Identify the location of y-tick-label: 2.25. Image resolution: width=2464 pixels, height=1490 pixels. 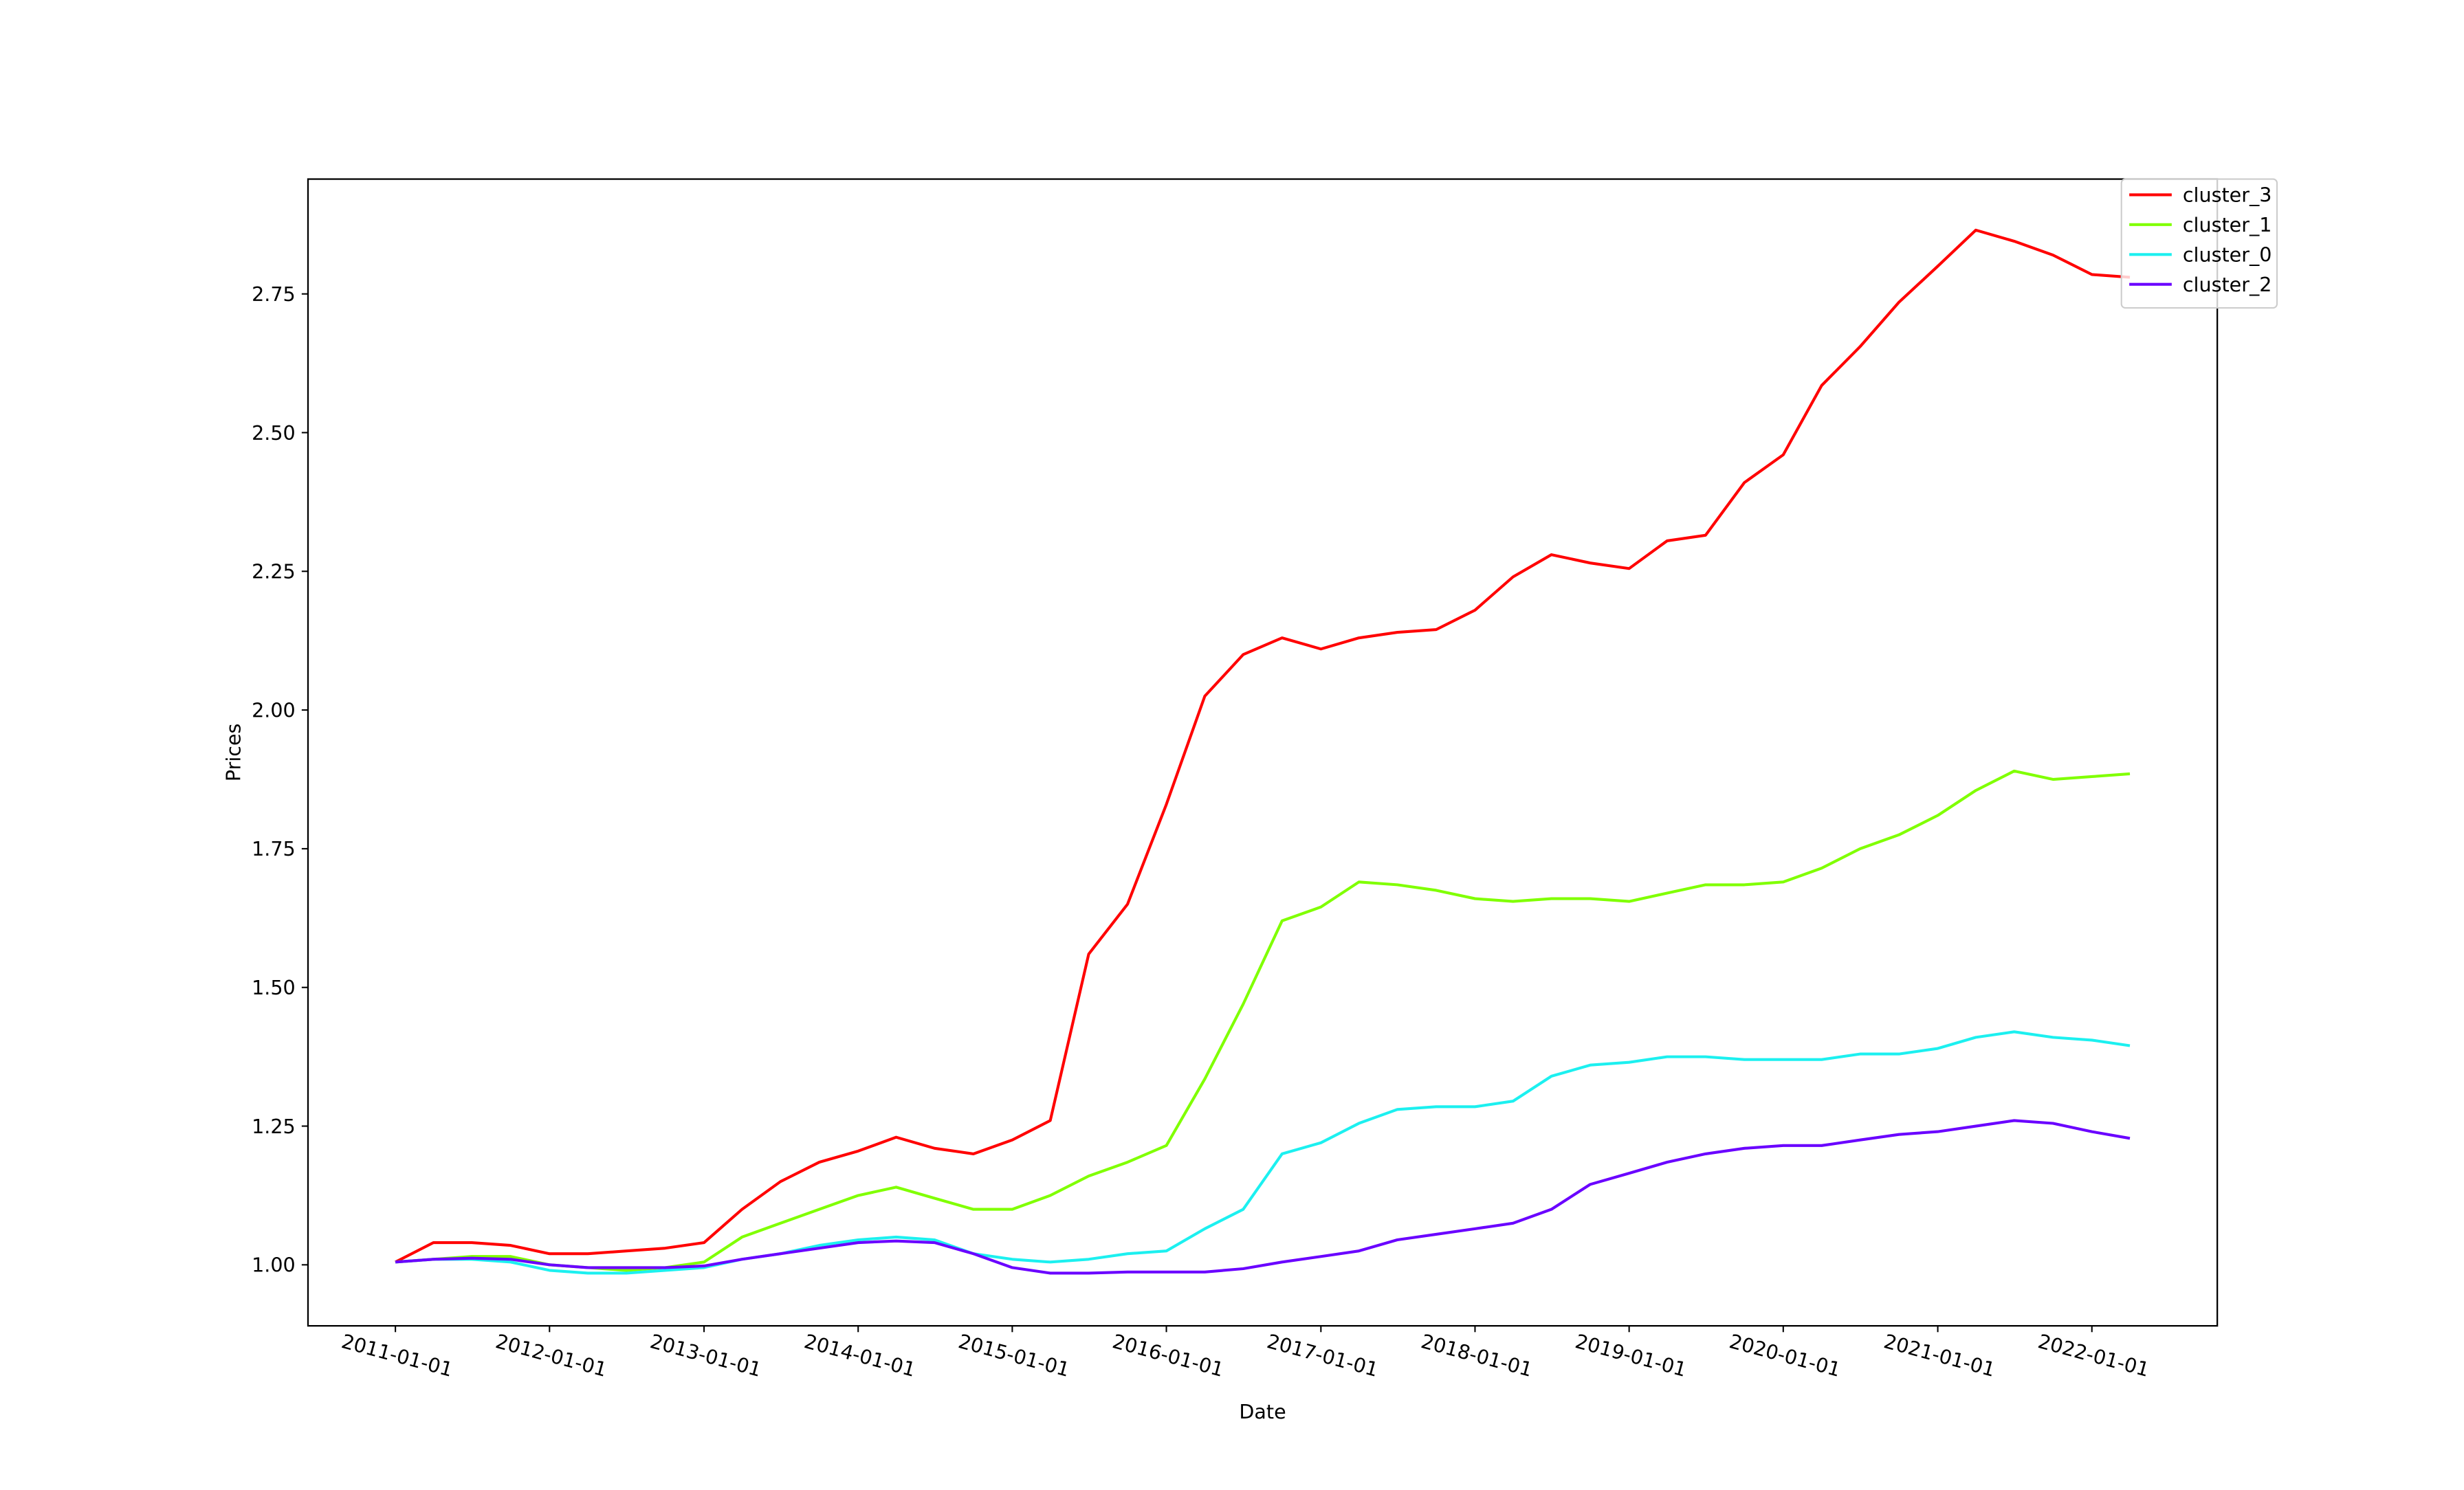
(274, 571).